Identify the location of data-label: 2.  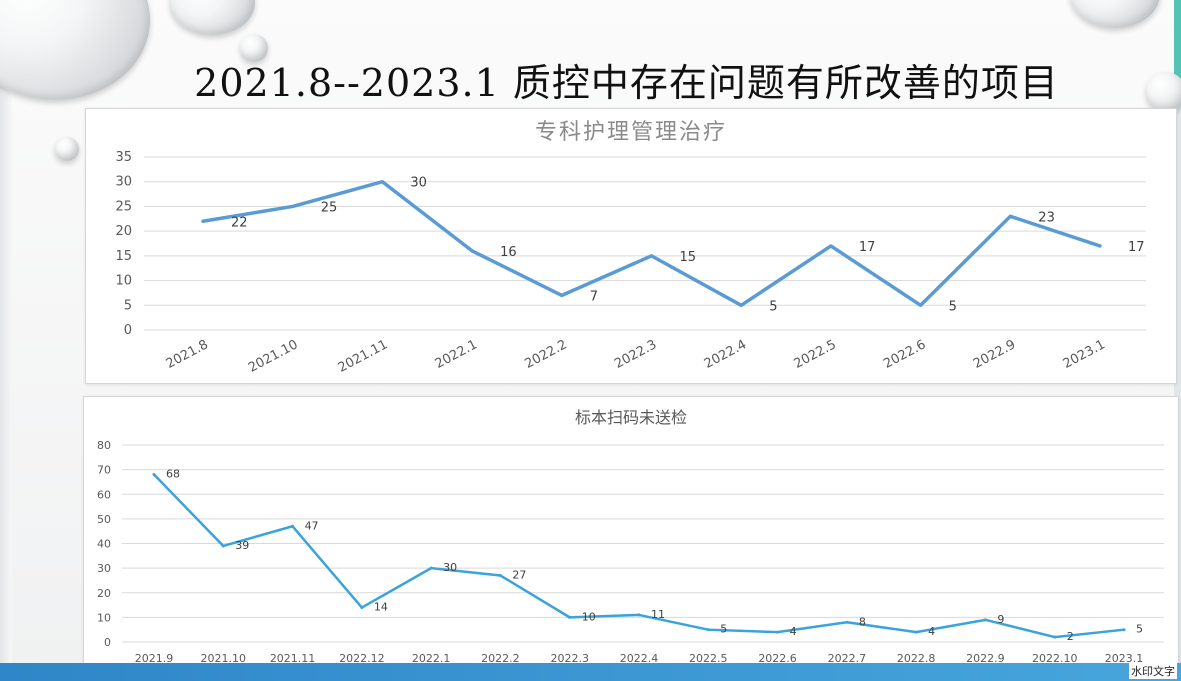
(1070, 636).